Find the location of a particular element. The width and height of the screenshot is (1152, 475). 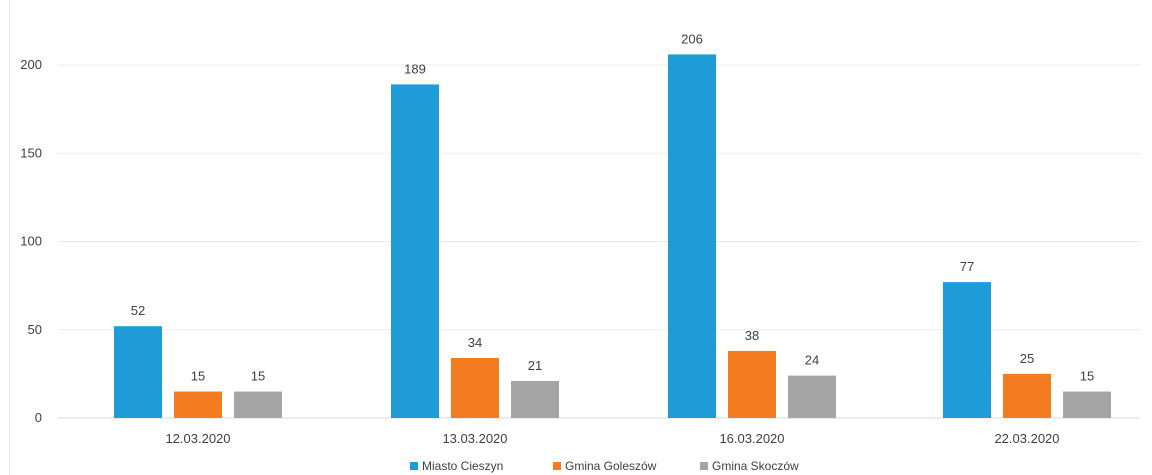

x-tick-label: 12.03.2020 is located at coordinates (197, 438).